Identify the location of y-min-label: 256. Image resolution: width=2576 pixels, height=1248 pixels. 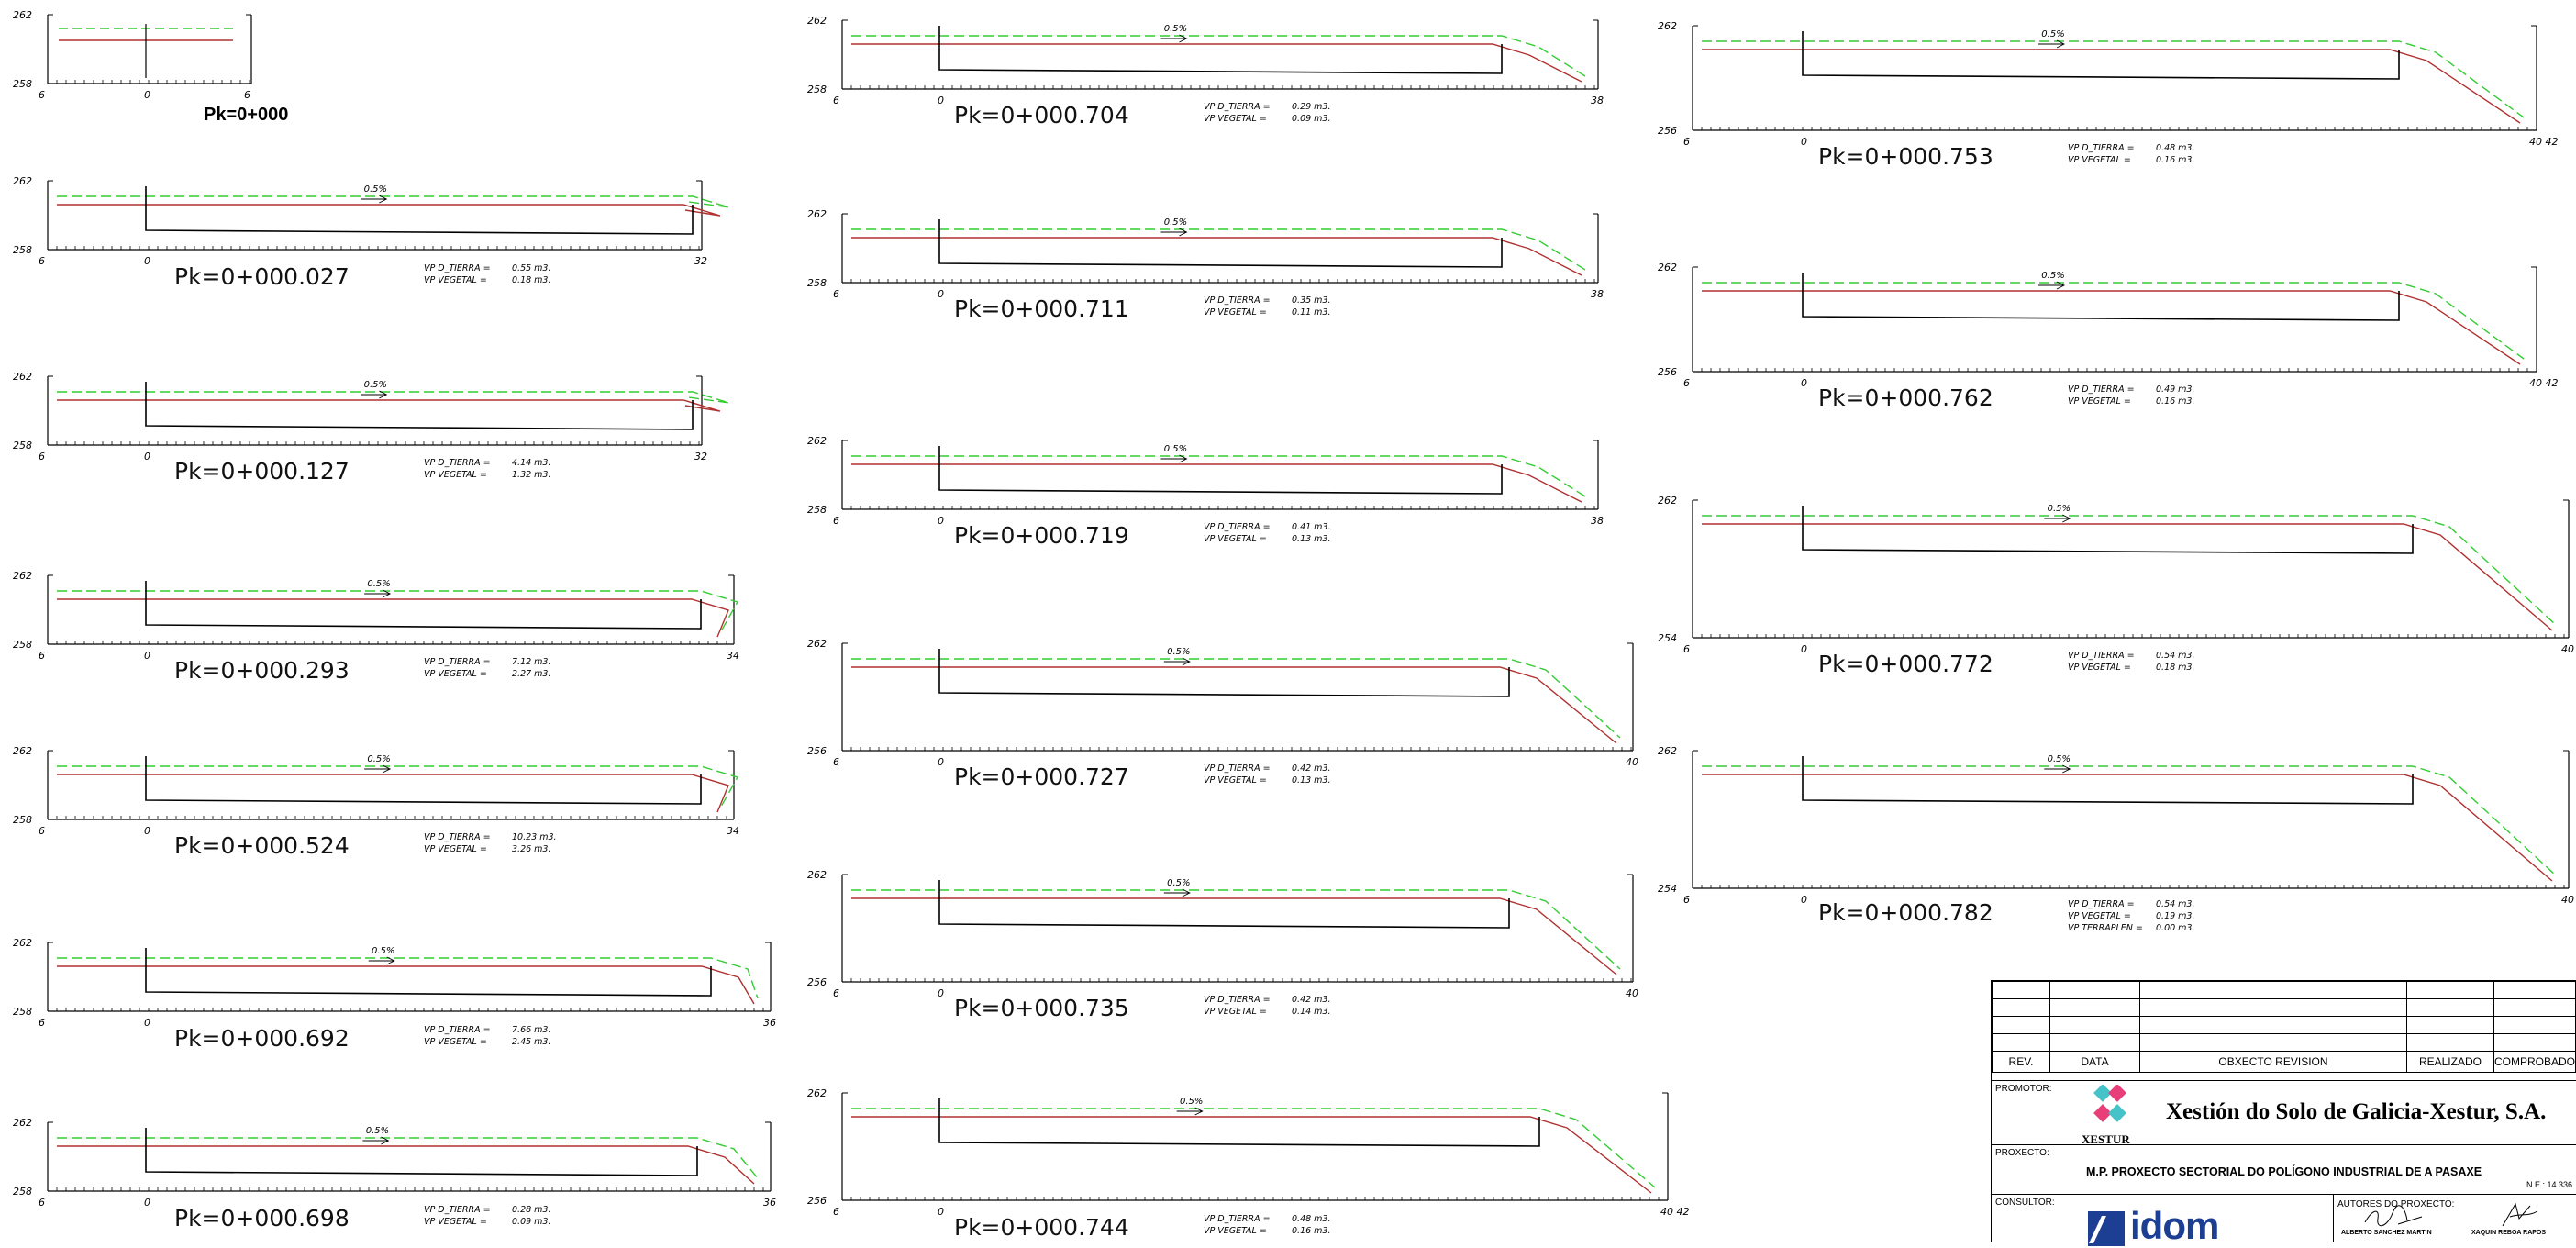
(817, 1201).